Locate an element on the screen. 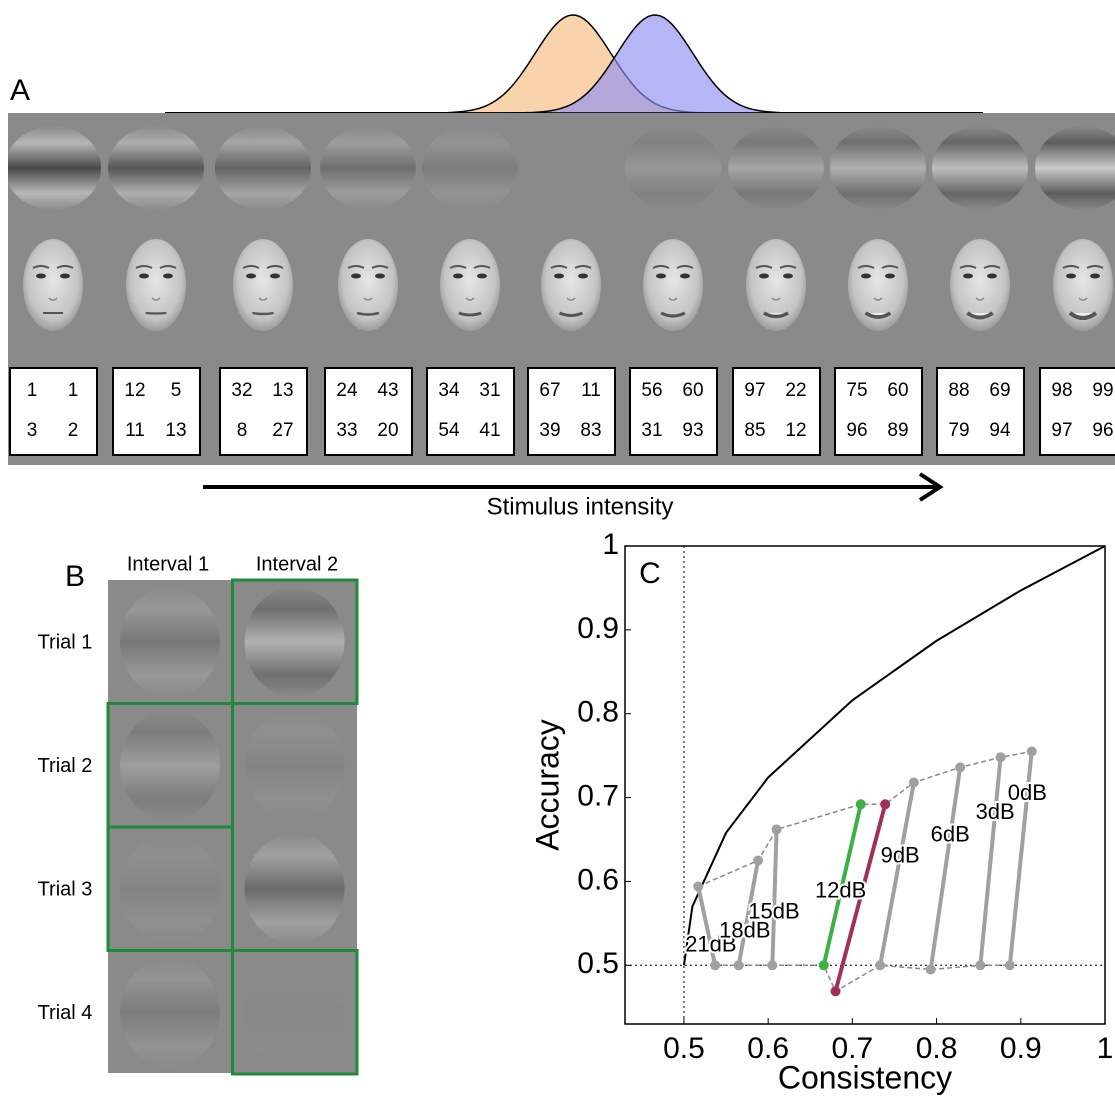 Image resolution: width=1115 pixels, height=1097 pixels. box-number: 8 is located at coordinates (242, 430).